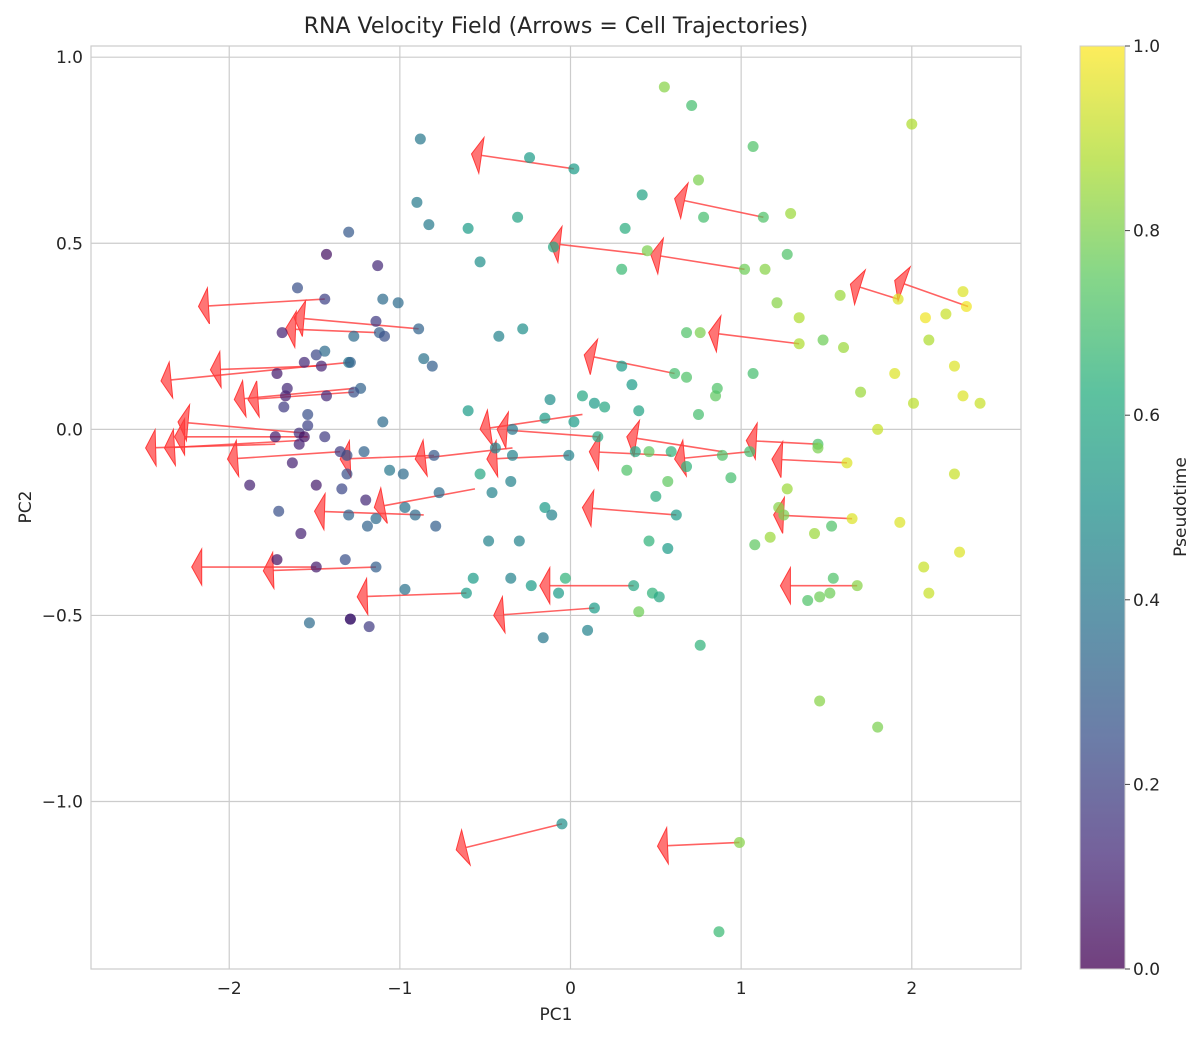 The image size is (1204, 1039). I want to click on x-tick-label: 2, so click(911, 989).